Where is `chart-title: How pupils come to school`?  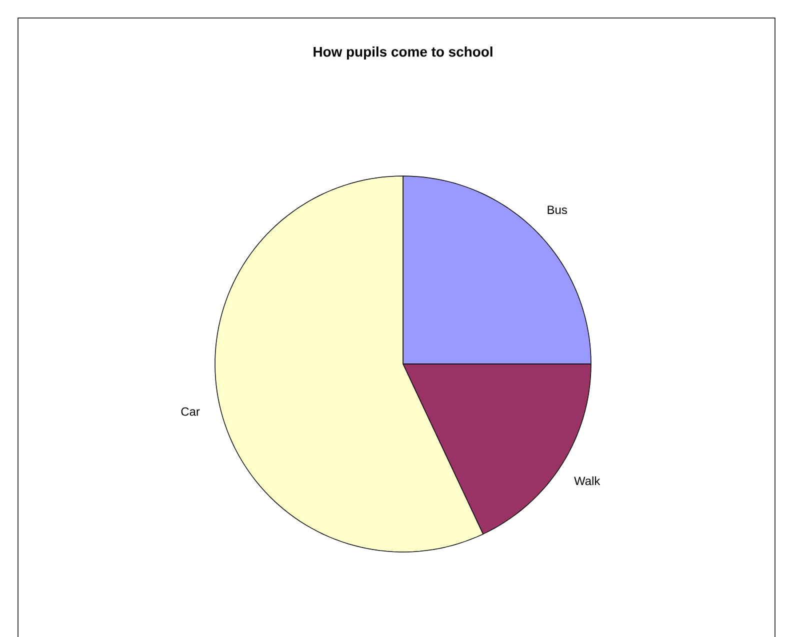
chart-title: How pupils come to school is located at coordinates (403, 53).